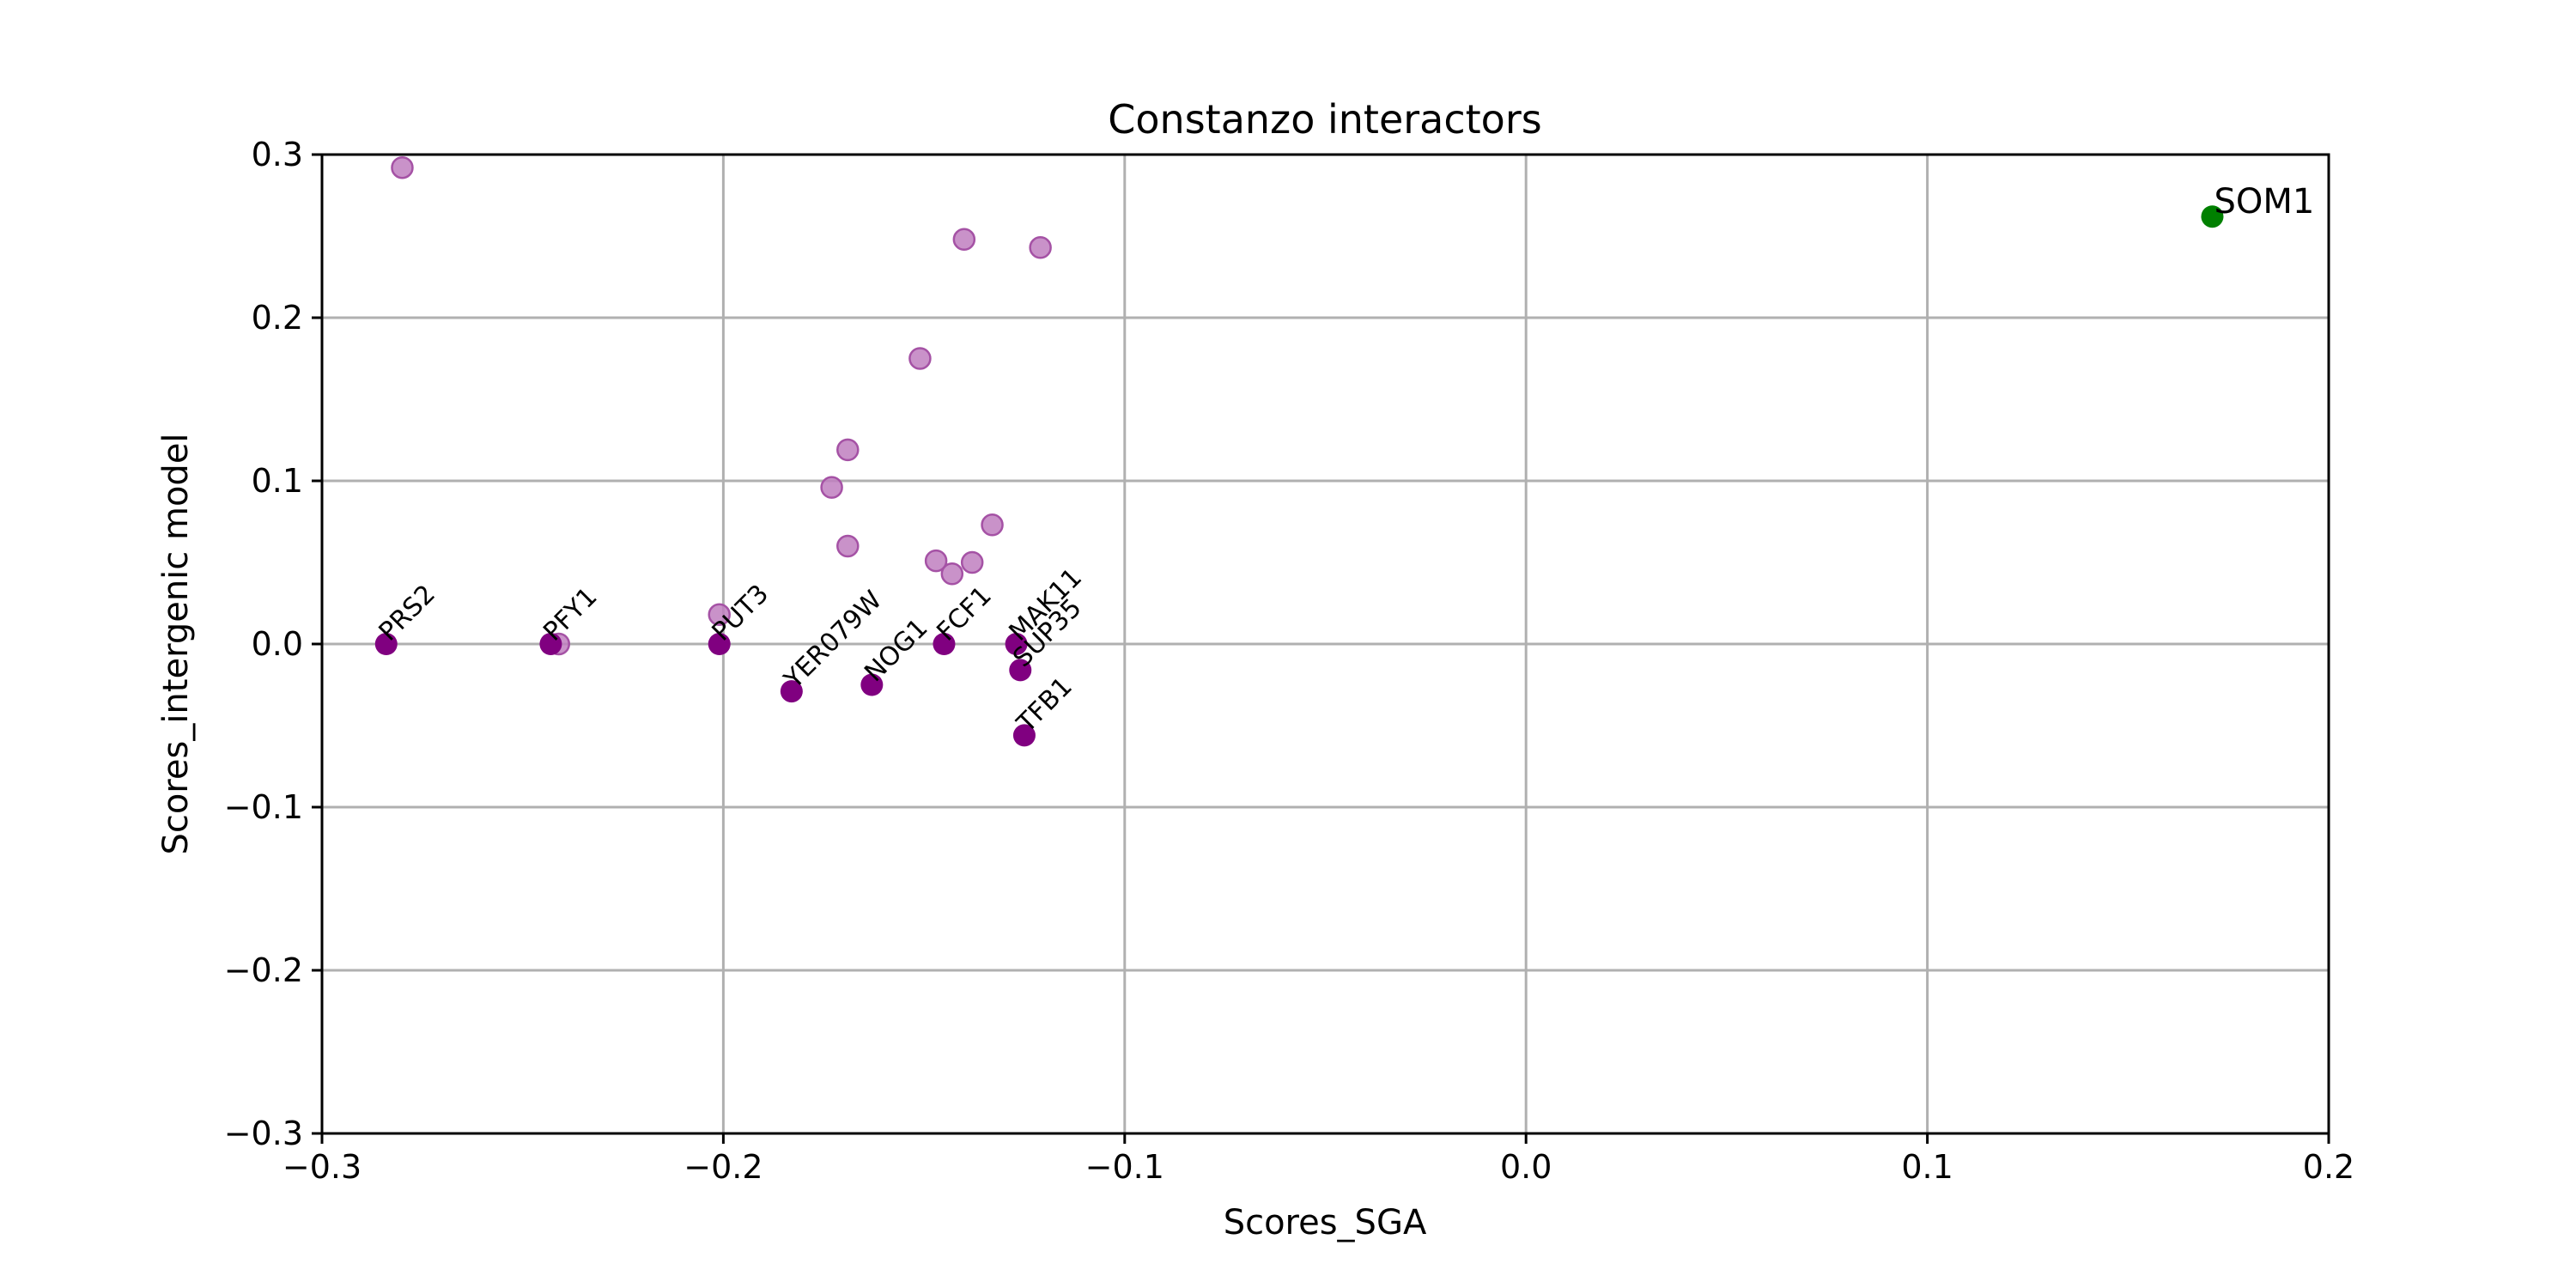 The height and width of the screenshot is (1288, 2576). Describe the element at coordinates (722, 1167) in the screenshot. I see `x-tick-label: −0.2` at that location.